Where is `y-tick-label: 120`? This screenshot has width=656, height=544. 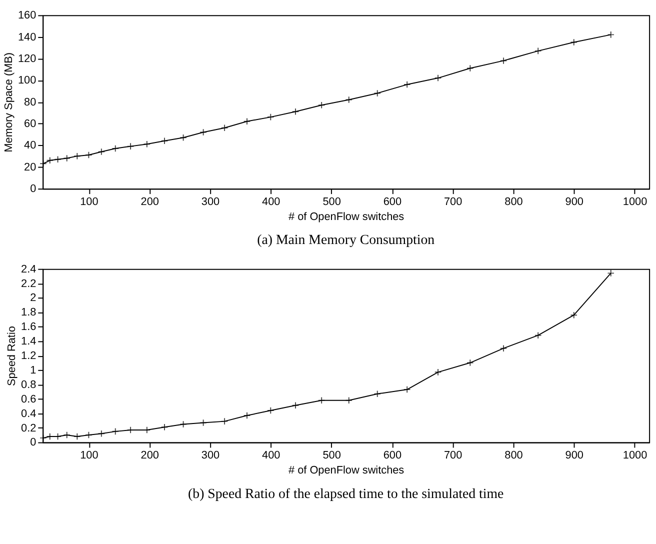
y-tick-label: 120 is located at coordinates (27, 58).